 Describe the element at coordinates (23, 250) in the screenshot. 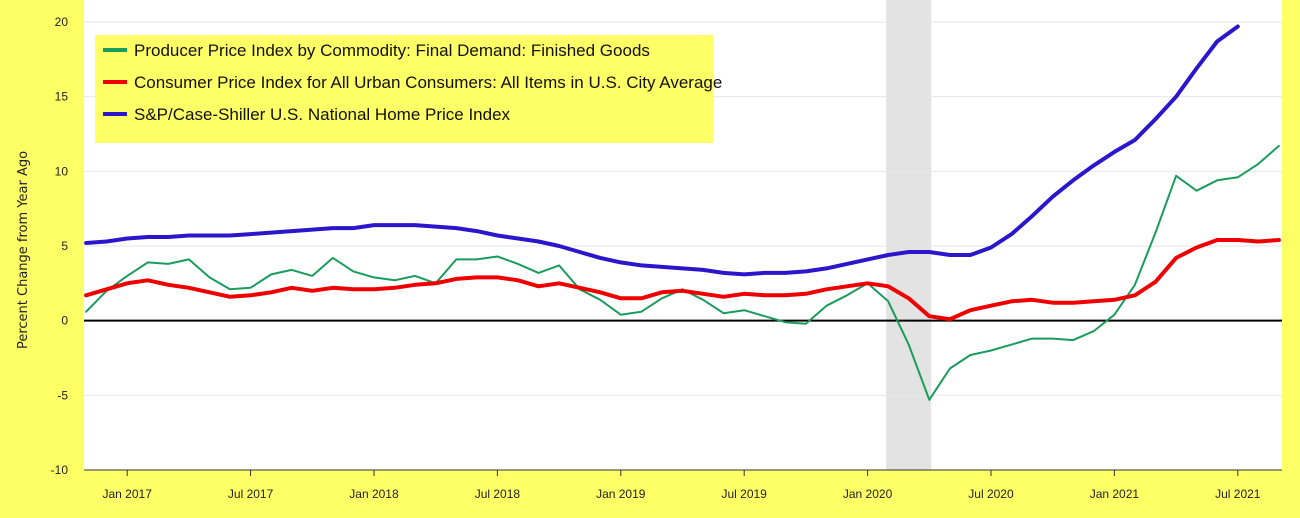

I see `y-axis-title: Percent Change from Year Ago` at that location.